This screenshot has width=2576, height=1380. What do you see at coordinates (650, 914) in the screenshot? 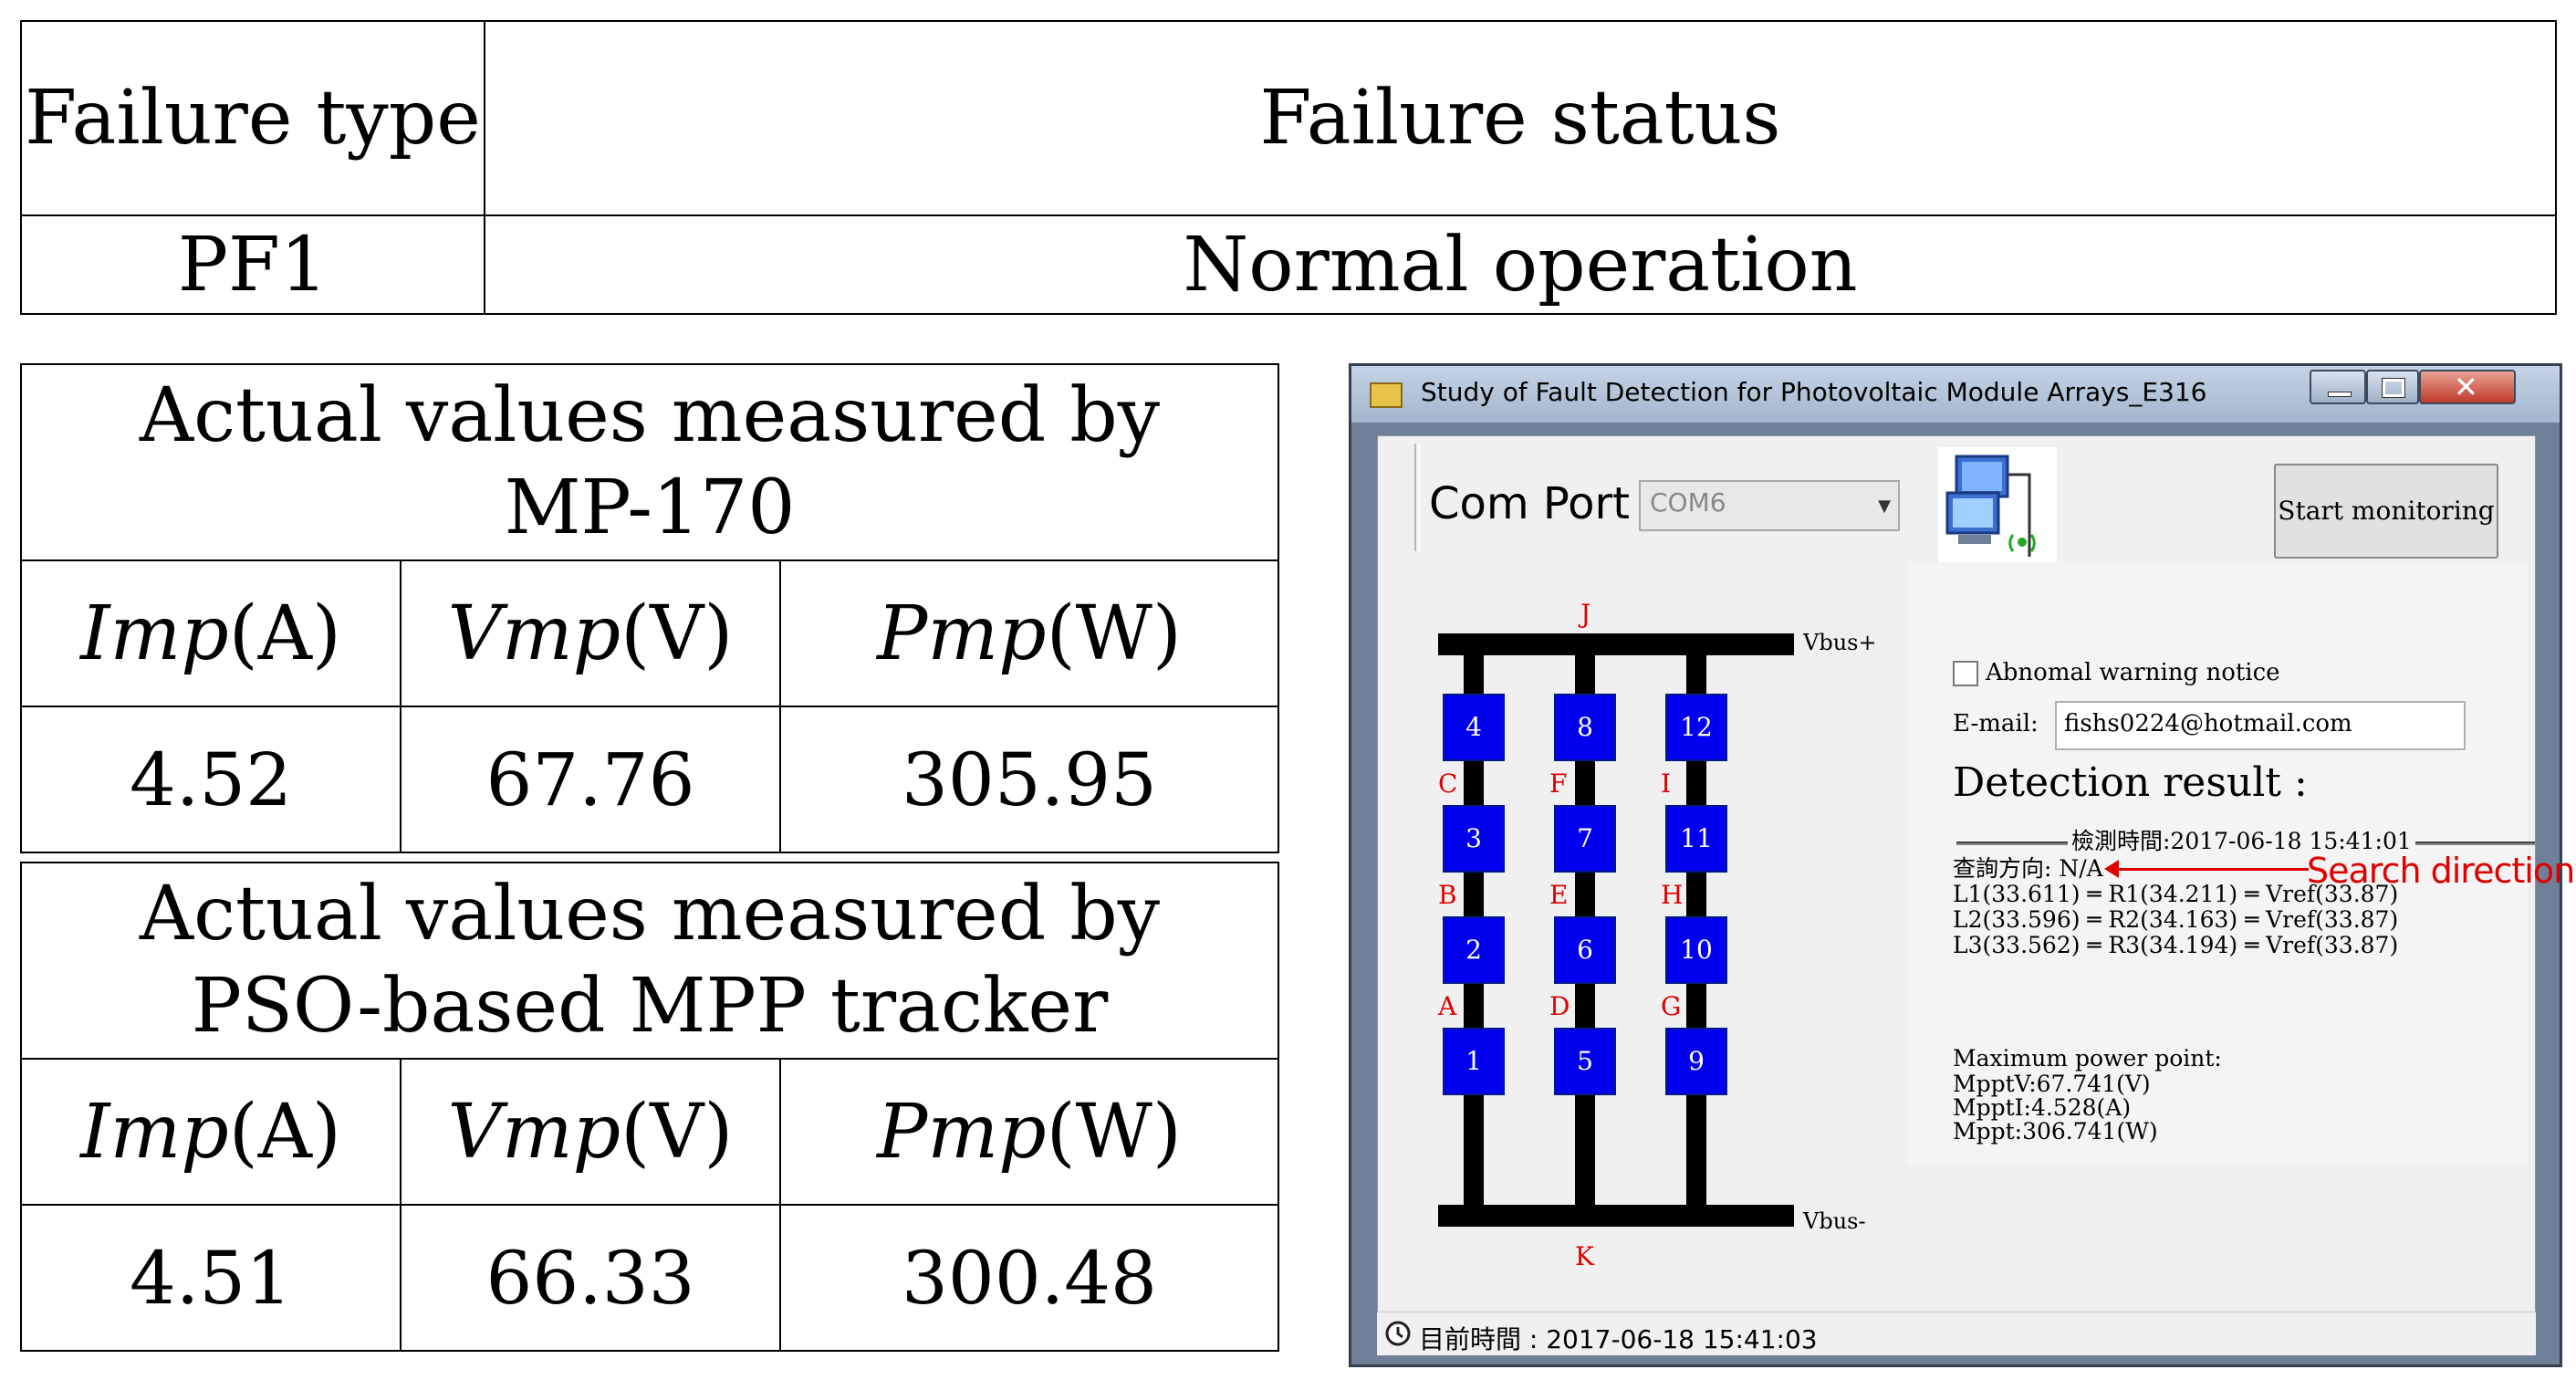
I see `pso-title-line1: Actual values measured by` at bounding box center [650, 914].